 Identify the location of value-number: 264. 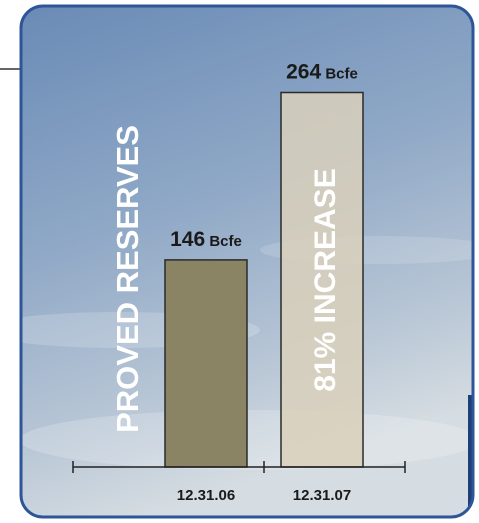
(303, 72).